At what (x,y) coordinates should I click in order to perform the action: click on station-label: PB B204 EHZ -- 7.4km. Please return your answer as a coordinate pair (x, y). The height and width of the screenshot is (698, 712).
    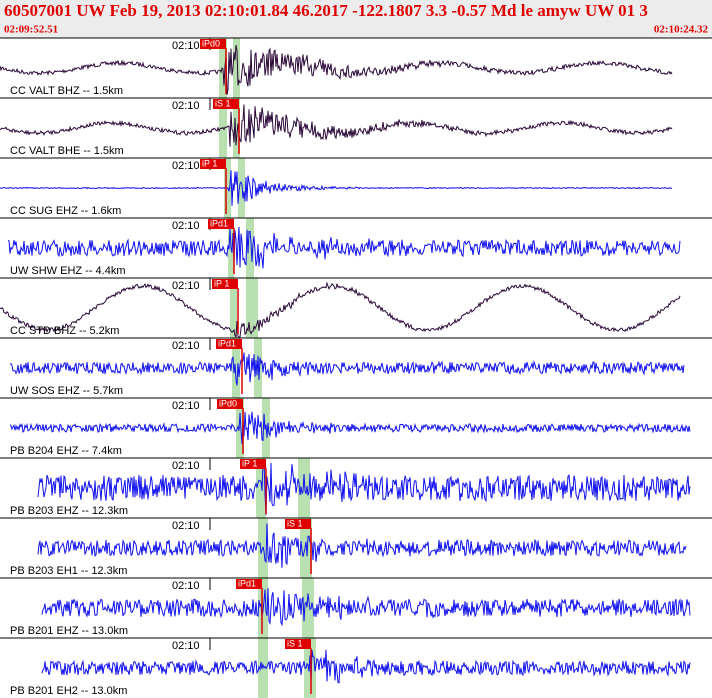
    Looking at the image, I should click on (66, 451).